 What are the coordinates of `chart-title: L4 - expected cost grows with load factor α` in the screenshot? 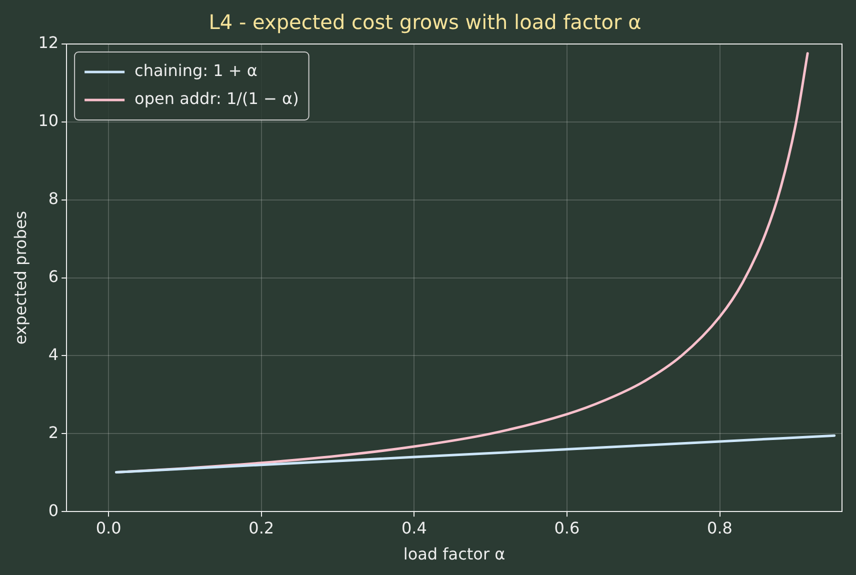 It's located at (425, 22).